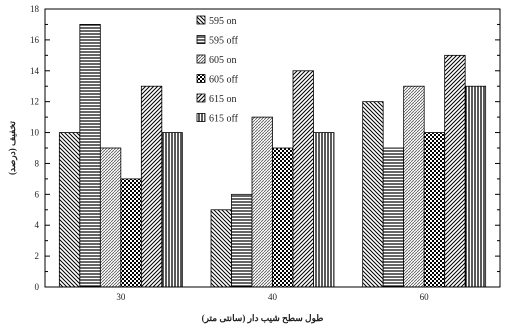  I want to click on legend-label: 605 on, so click(223, 60).